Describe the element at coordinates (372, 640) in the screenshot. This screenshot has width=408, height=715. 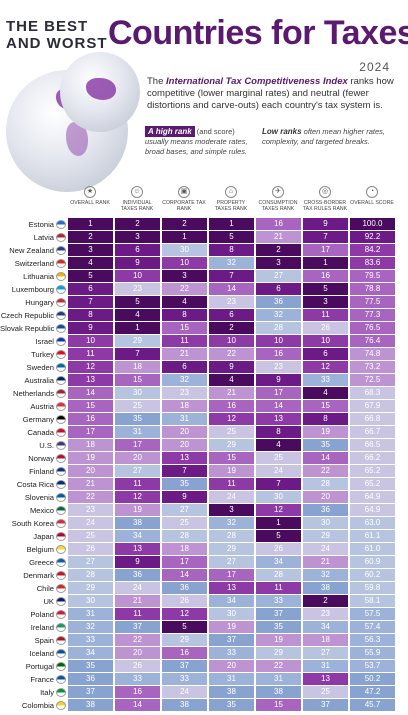
I see `rank-cell: 56.3` at that location.